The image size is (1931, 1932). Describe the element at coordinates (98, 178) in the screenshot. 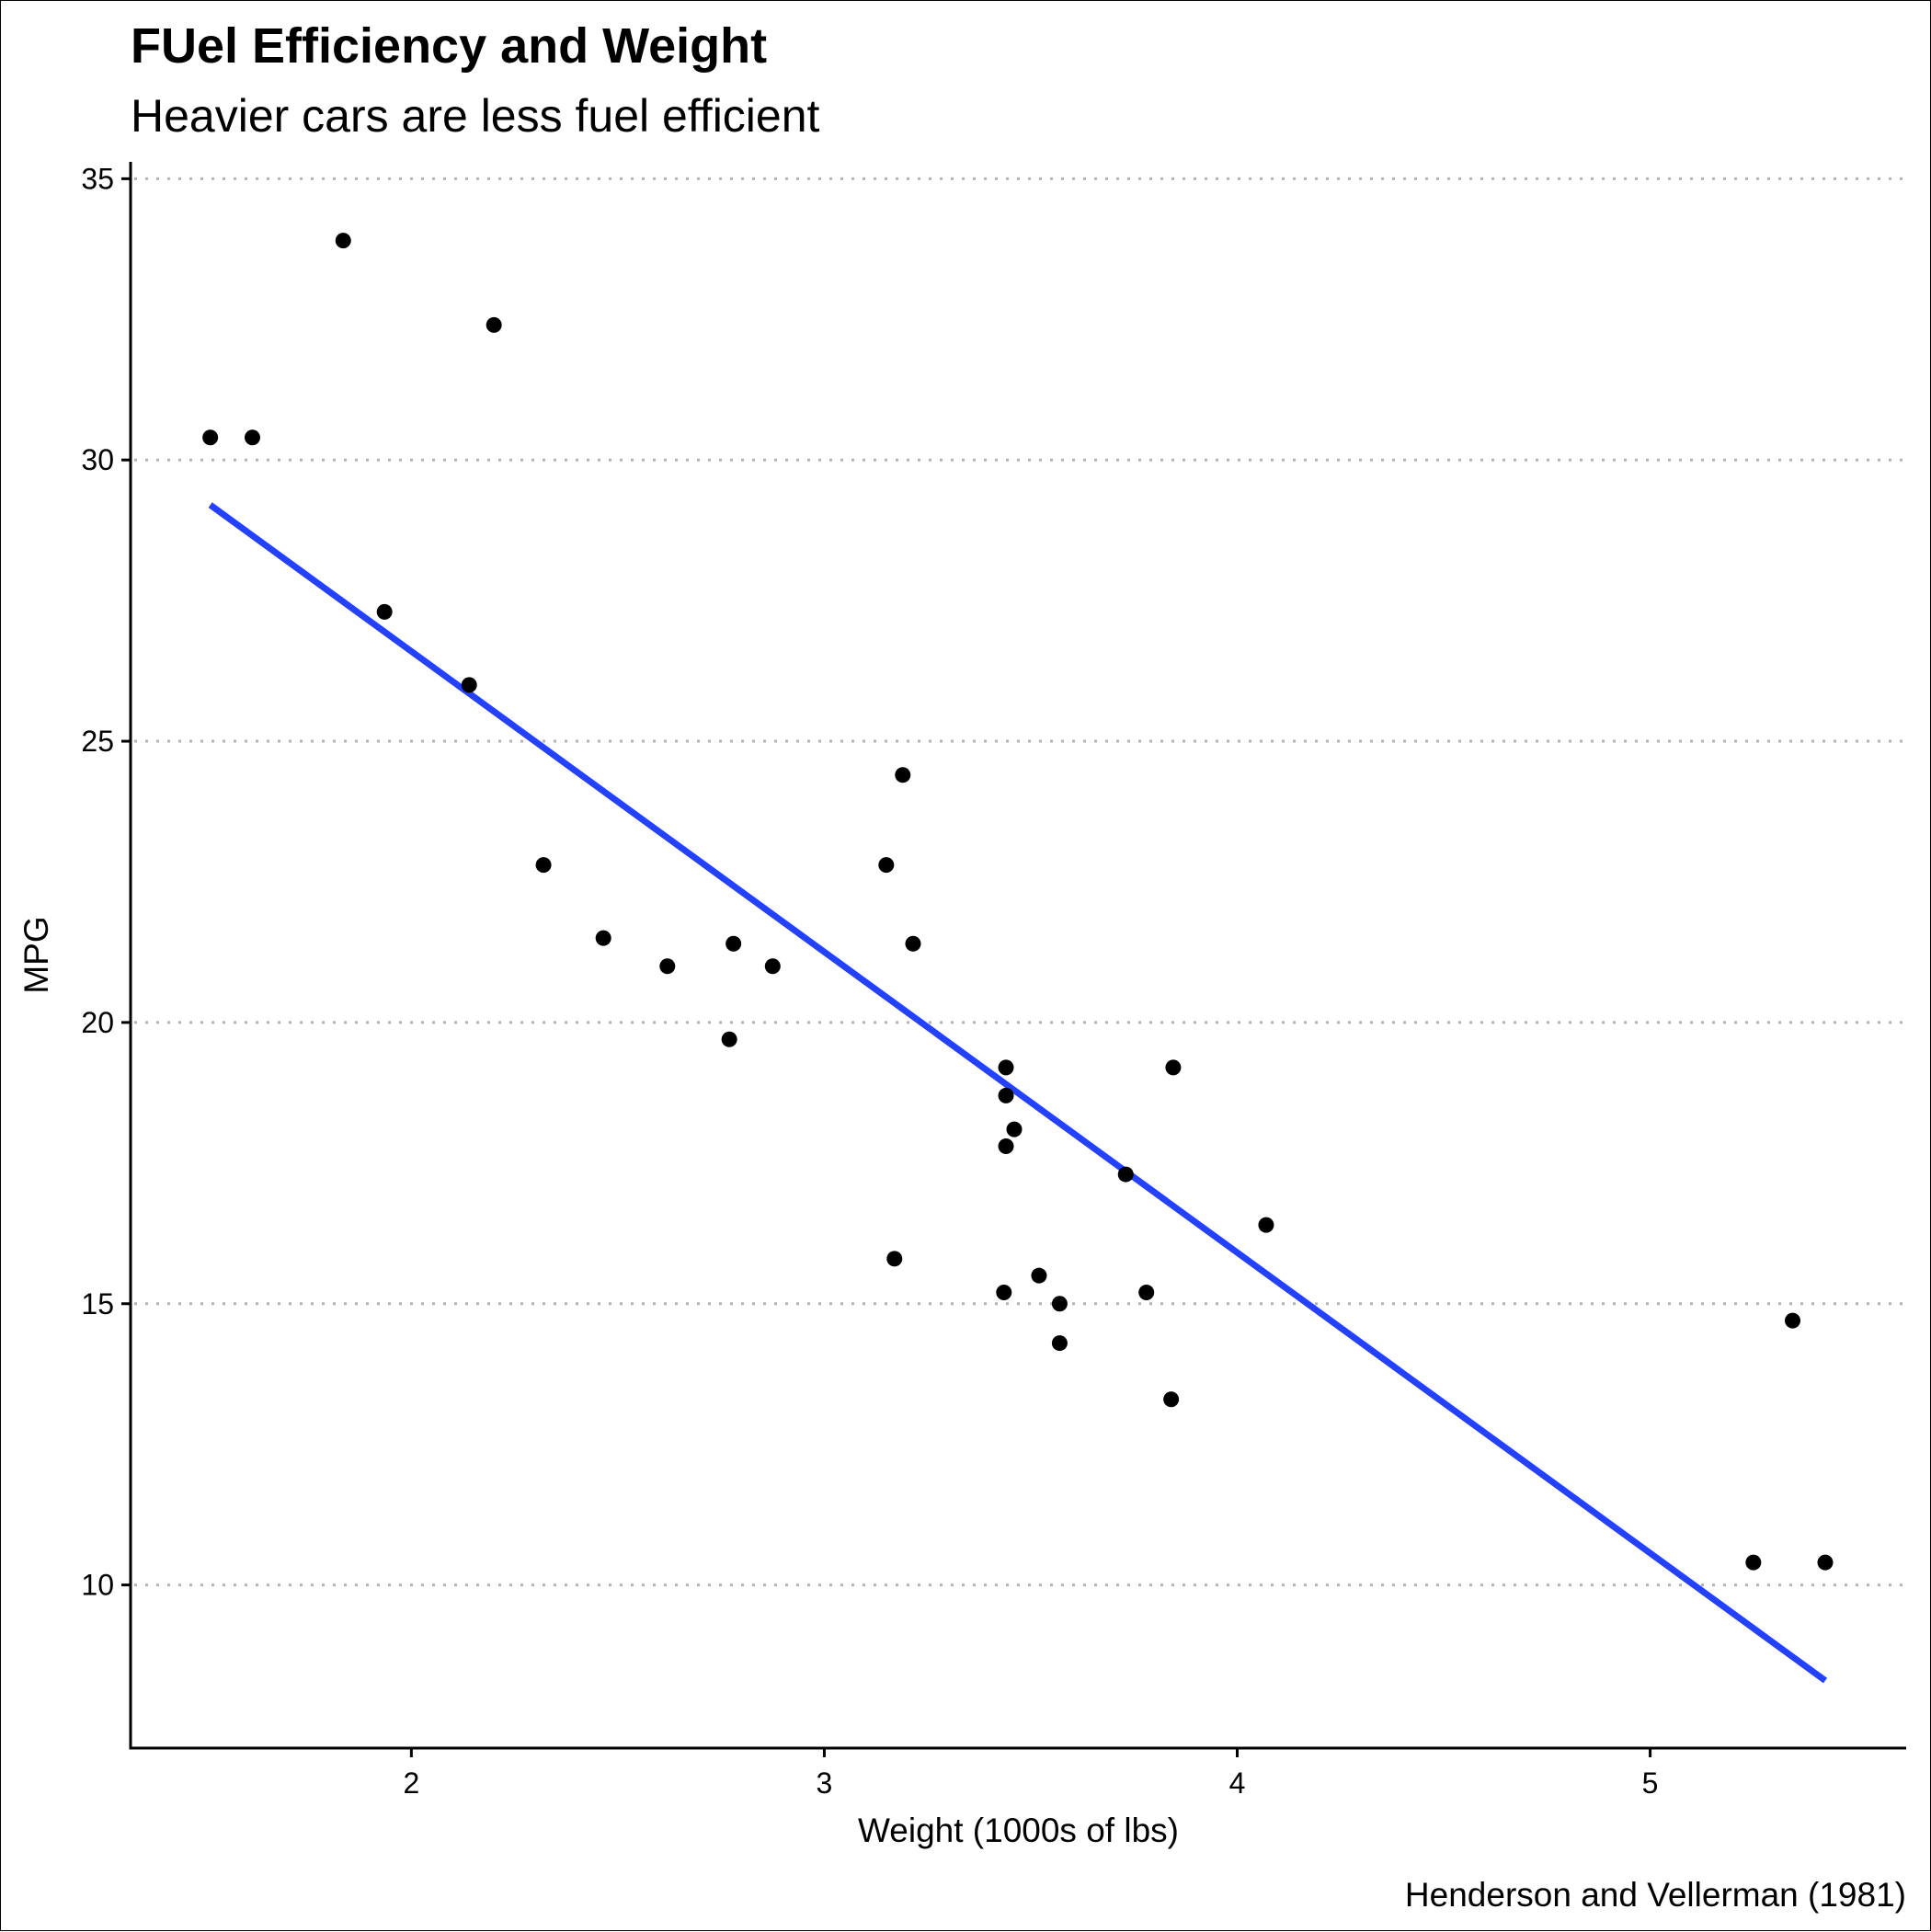

I see `y-tick-label: 35` at that location.